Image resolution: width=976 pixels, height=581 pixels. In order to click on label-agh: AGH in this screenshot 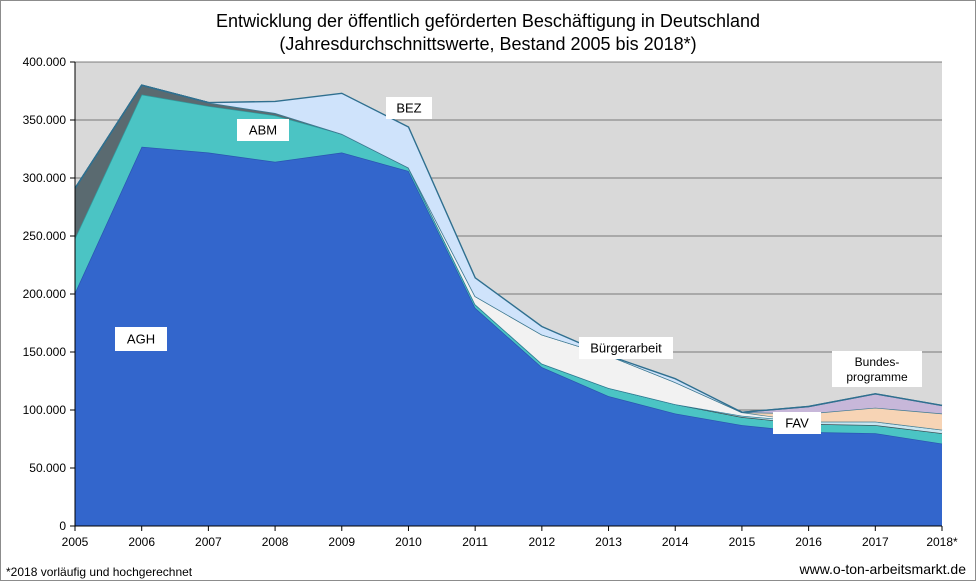, I will do `click(141, 339)`.